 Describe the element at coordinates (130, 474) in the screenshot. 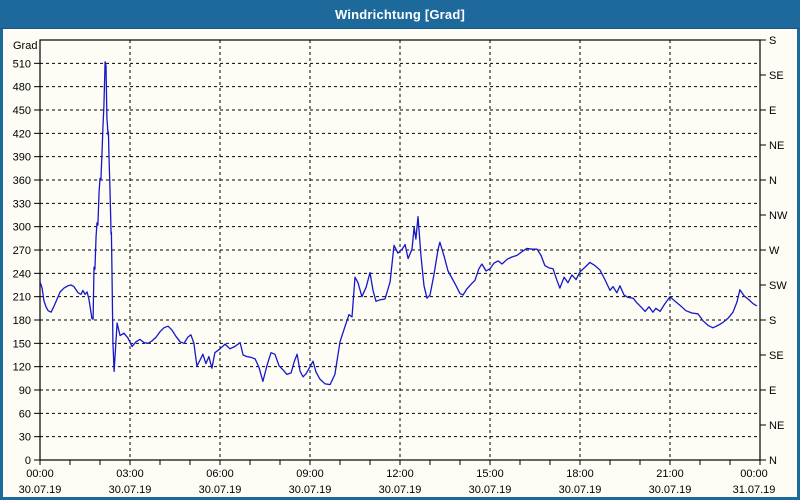

I see `x-axis-time-label: 03:00` at that location.